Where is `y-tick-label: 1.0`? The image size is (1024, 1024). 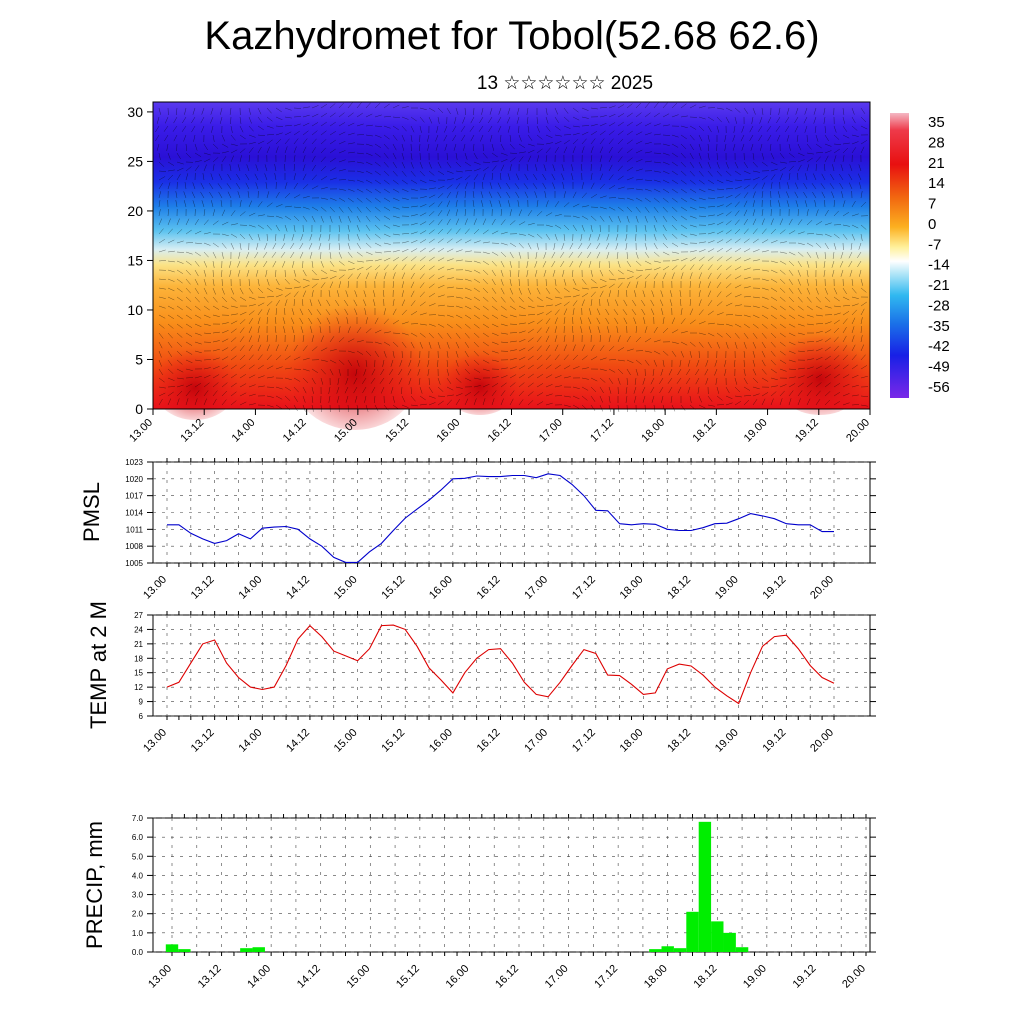
y-tick-label: 1.0 is located at coordinates (138, 933).